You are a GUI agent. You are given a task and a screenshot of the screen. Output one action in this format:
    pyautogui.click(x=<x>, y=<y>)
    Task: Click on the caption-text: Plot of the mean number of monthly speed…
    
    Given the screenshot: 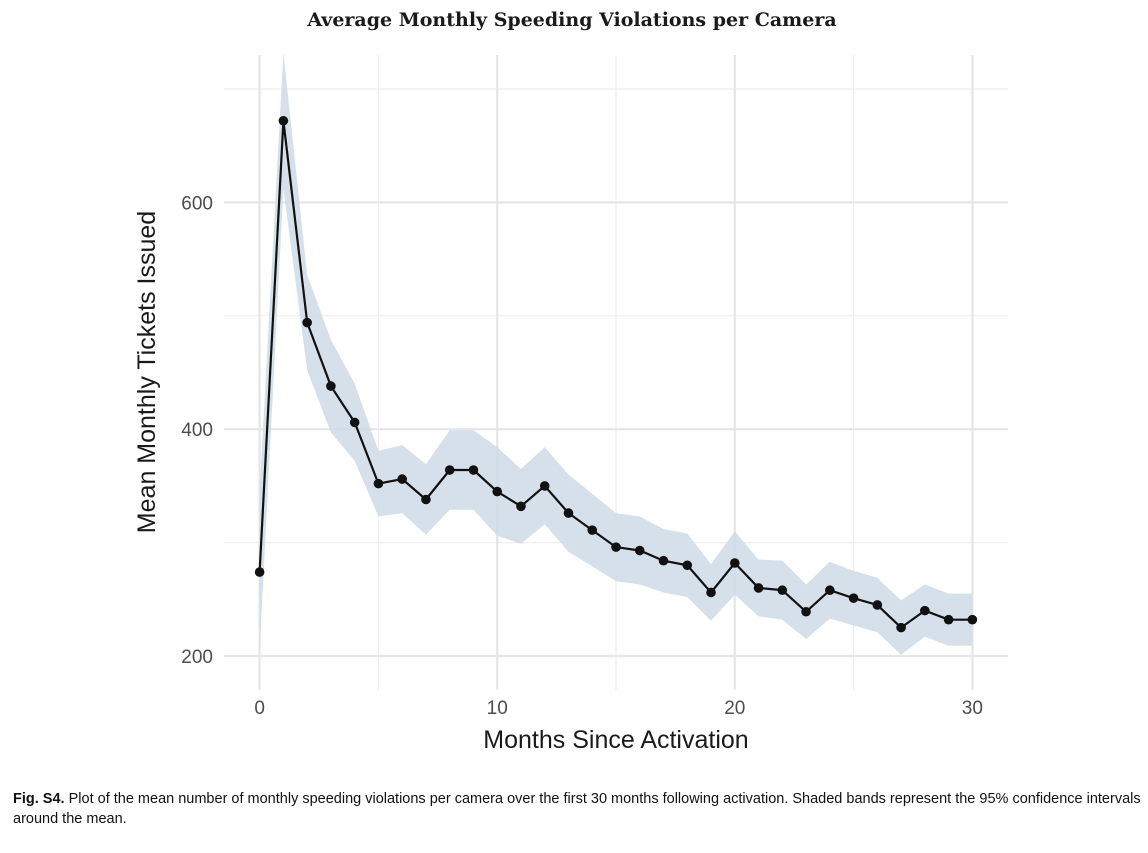 What is the action you would take?
    pyautogui.click(x=577, y=809)
    